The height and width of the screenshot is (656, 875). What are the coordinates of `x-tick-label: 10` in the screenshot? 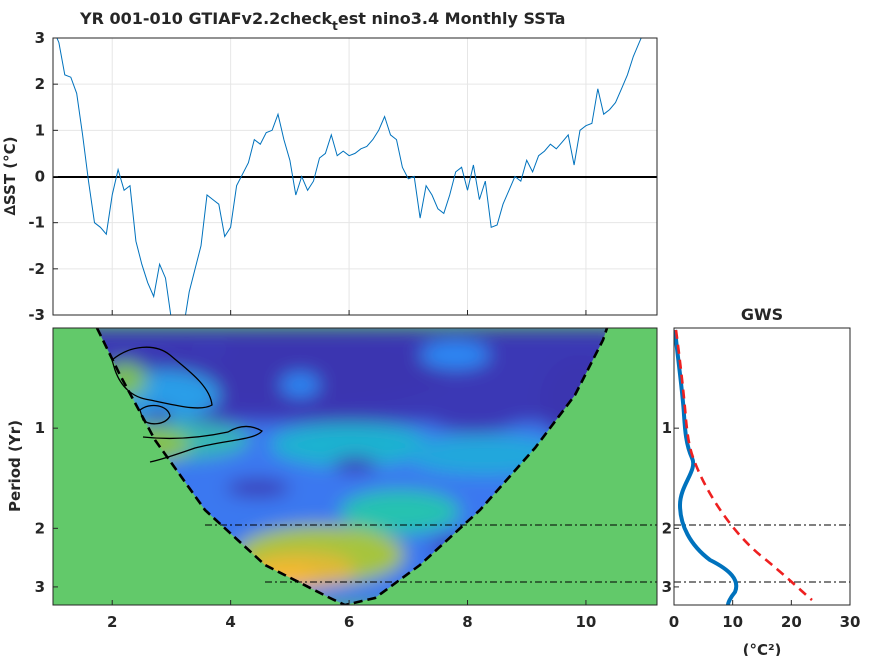 It's located at (586, 622).